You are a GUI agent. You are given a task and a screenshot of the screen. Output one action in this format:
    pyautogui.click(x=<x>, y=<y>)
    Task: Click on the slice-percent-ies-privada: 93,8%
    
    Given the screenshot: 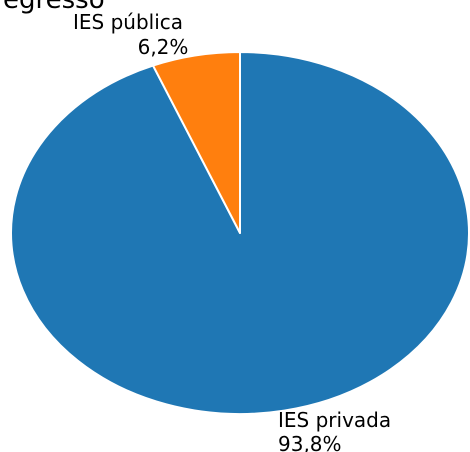 What is the action you would take?
    pyautogui.click(x=310, y=442)
    